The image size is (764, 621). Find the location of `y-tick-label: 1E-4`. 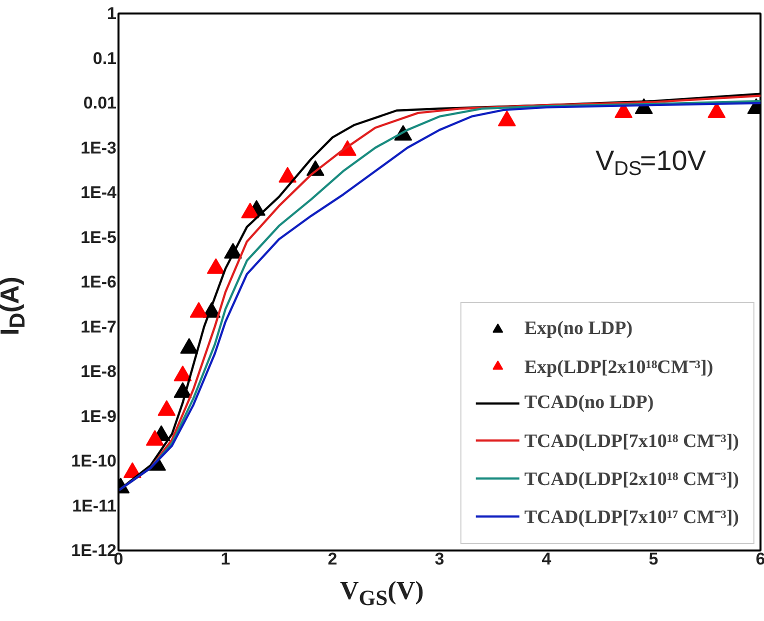

y-tick-label: 1E-4 is located at coordinates (99, 192).